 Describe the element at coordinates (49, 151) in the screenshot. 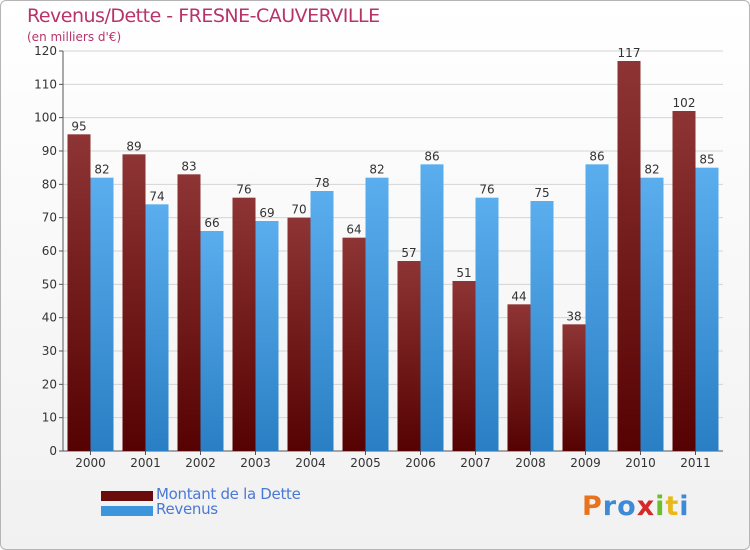

I see `y-tick-label: 90` at that location.